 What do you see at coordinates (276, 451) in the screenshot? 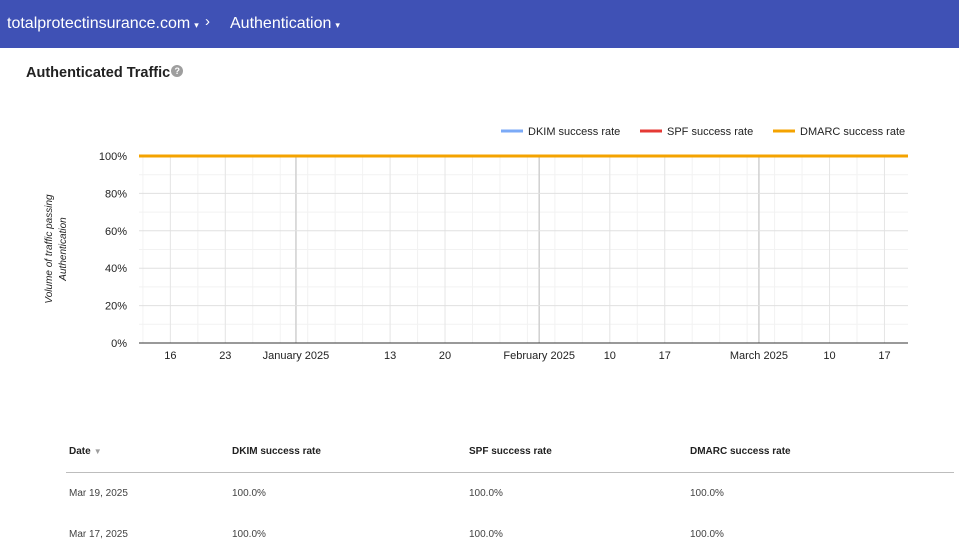
I see `column-header-dkim: DKIM success rate` at bounding box center [276, 451].